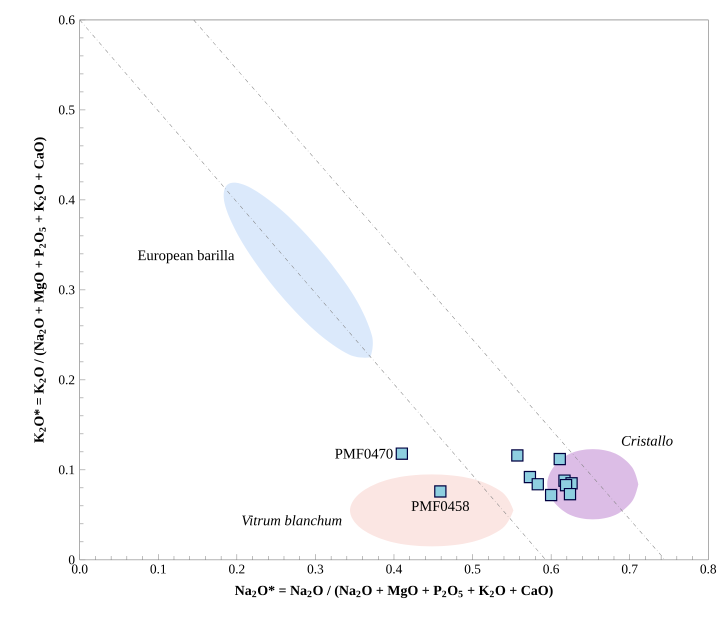 This screenshot has width=721, height=623. Describe the element at coordinates (647, 441) in the screenshot. I see `series-label: Cristallo` at that location.